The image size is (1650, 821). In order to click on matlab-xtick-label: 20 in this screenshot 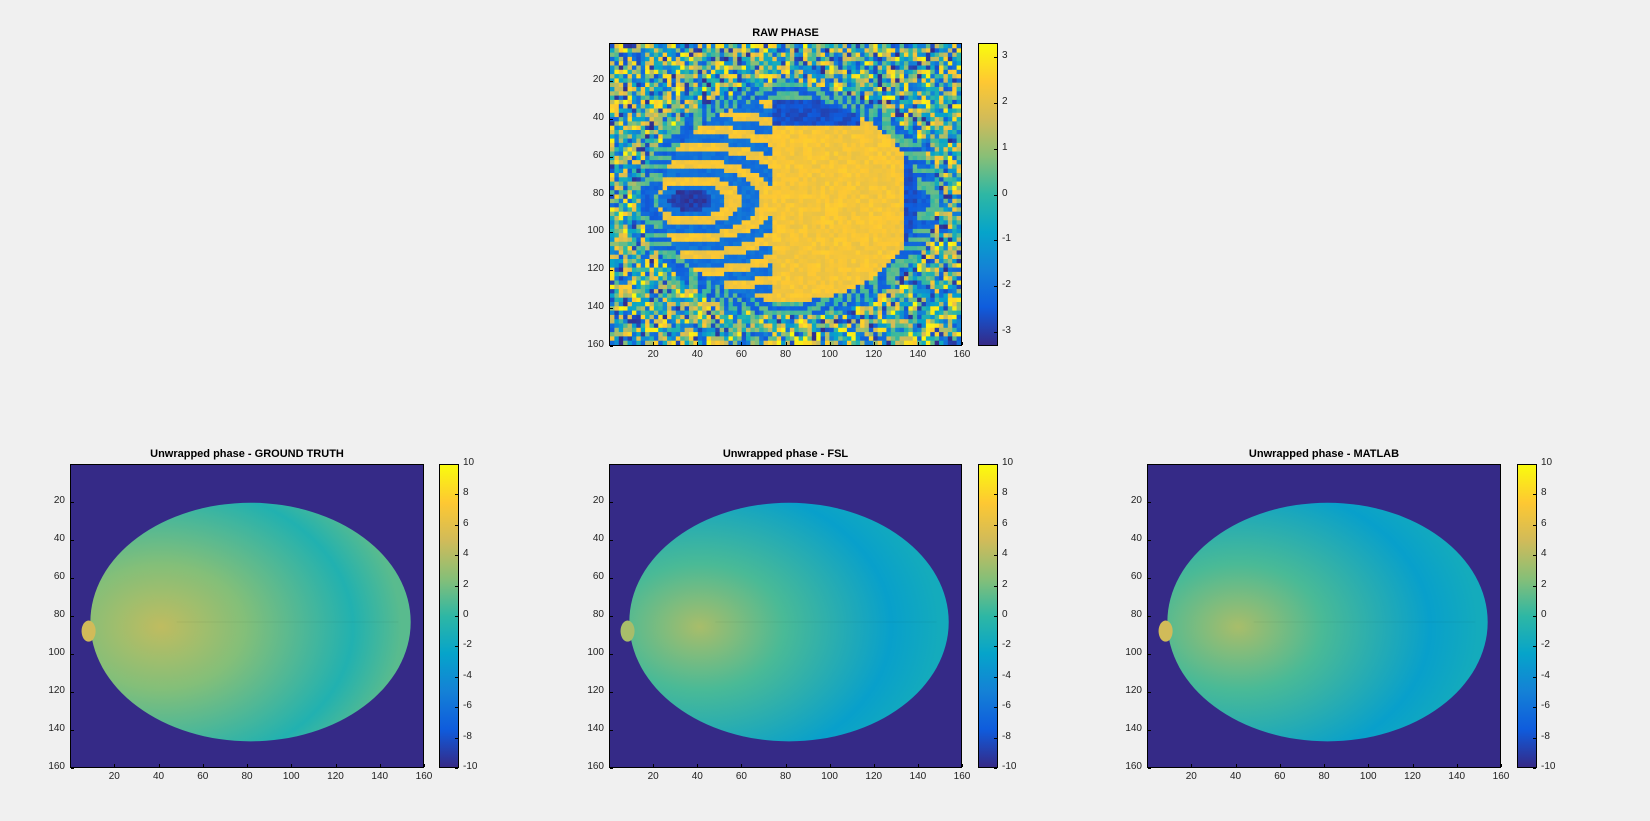, I will do `click(1191, 776)`.